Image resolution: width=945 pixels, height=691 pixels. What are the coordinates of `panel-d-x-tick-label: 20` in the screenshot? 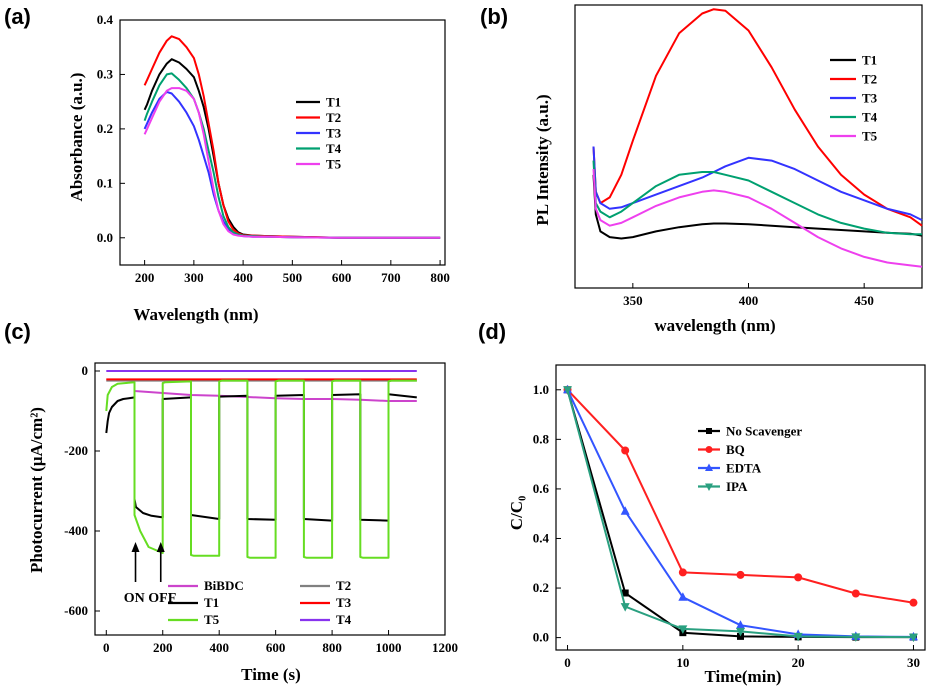 It's located at (798, 662).